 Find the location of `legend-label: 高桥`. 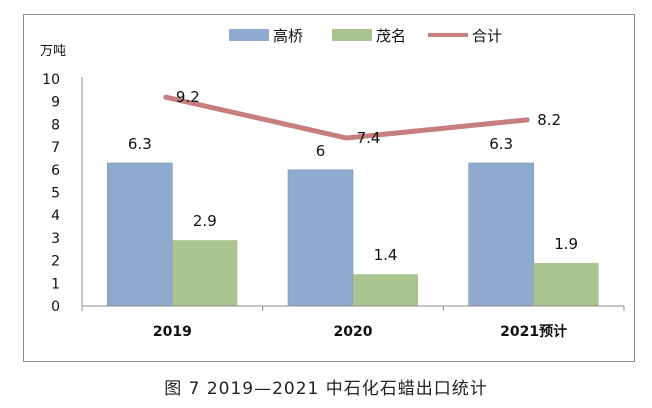

legend-label: 高桥 is located at coordinates (288, 36).